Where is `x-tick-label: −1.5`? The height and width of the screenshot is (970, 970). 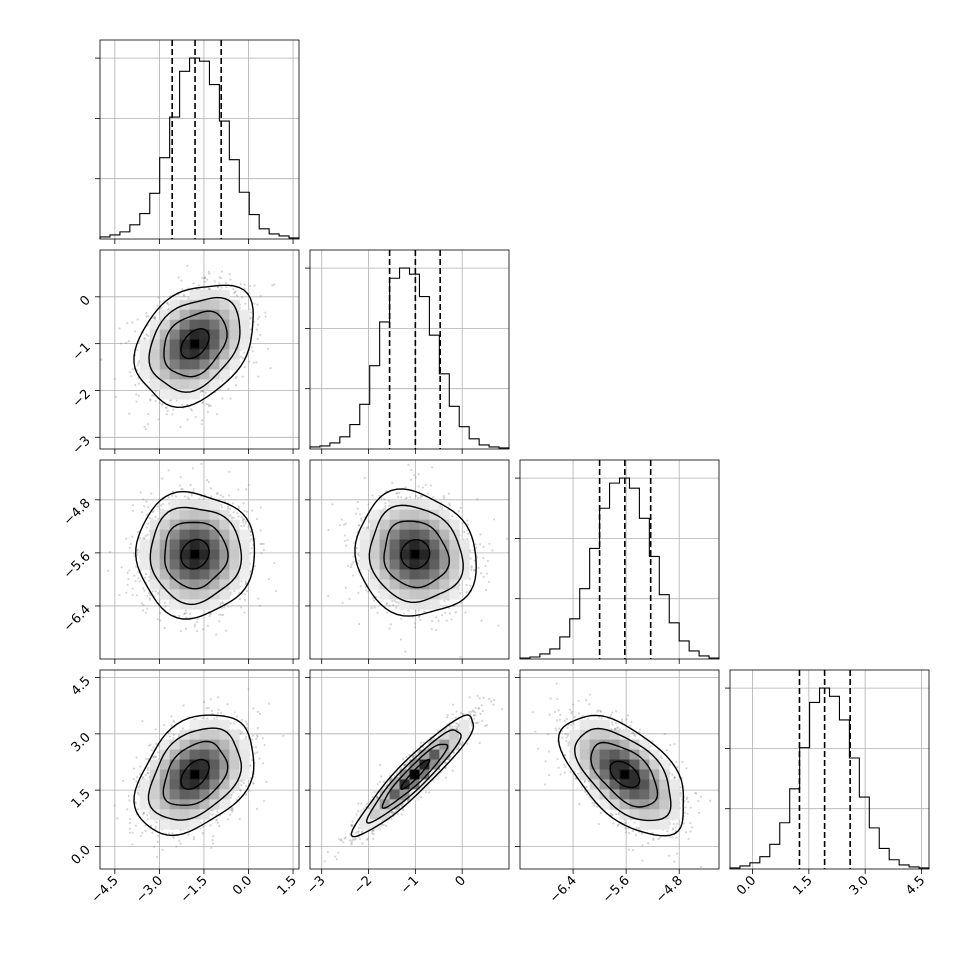
x-tick-label: −1.5 is located at coordinates (194, 889).